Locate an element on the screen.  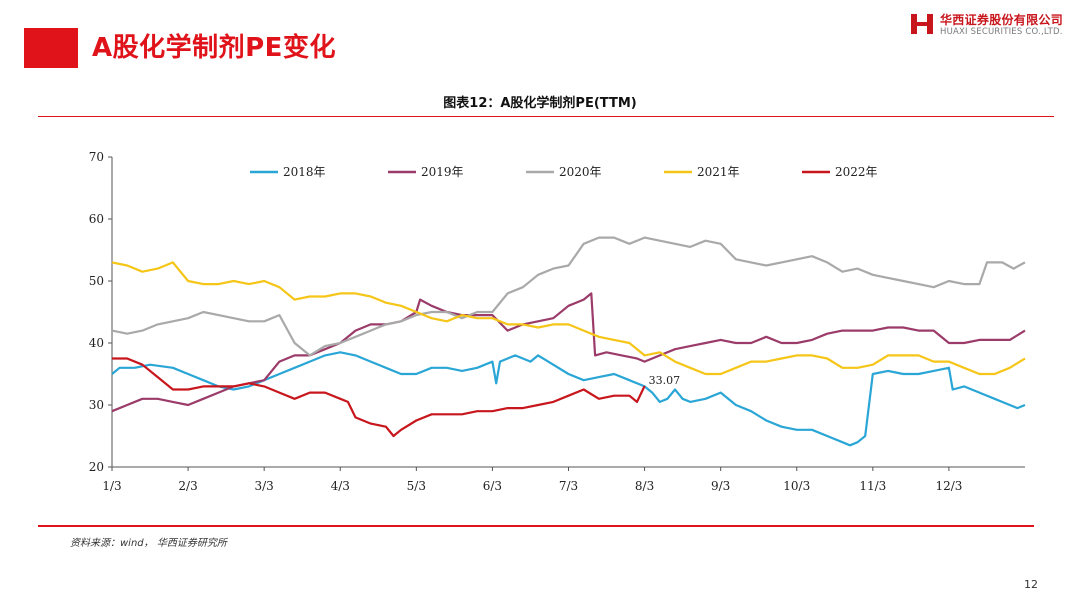
page-title: A股化学制剂PE变化 is located at coordinates (214, 48).